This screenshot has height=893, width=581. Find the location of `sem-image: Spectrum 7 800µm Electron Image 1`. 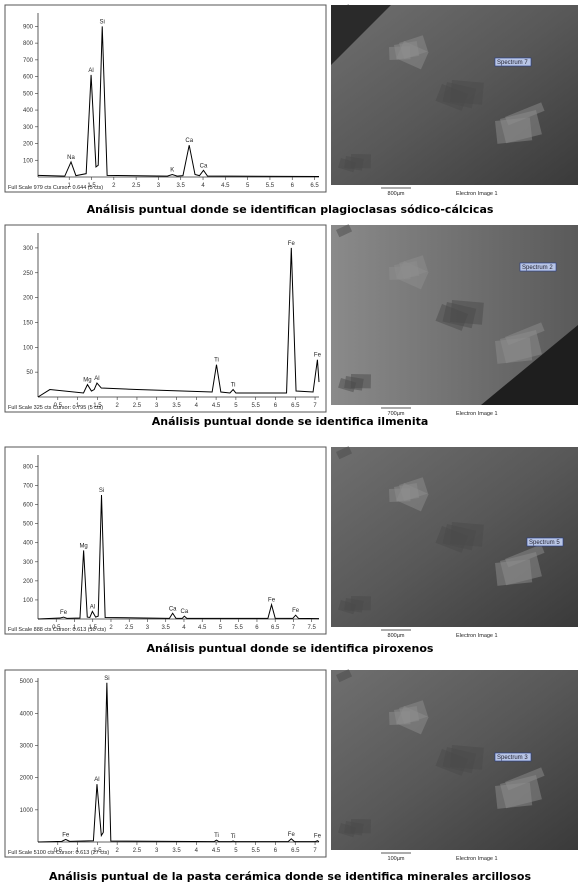

sem-image: Spectrum 7 800µm Electron Image 1 is located at coordinates (454, 100).